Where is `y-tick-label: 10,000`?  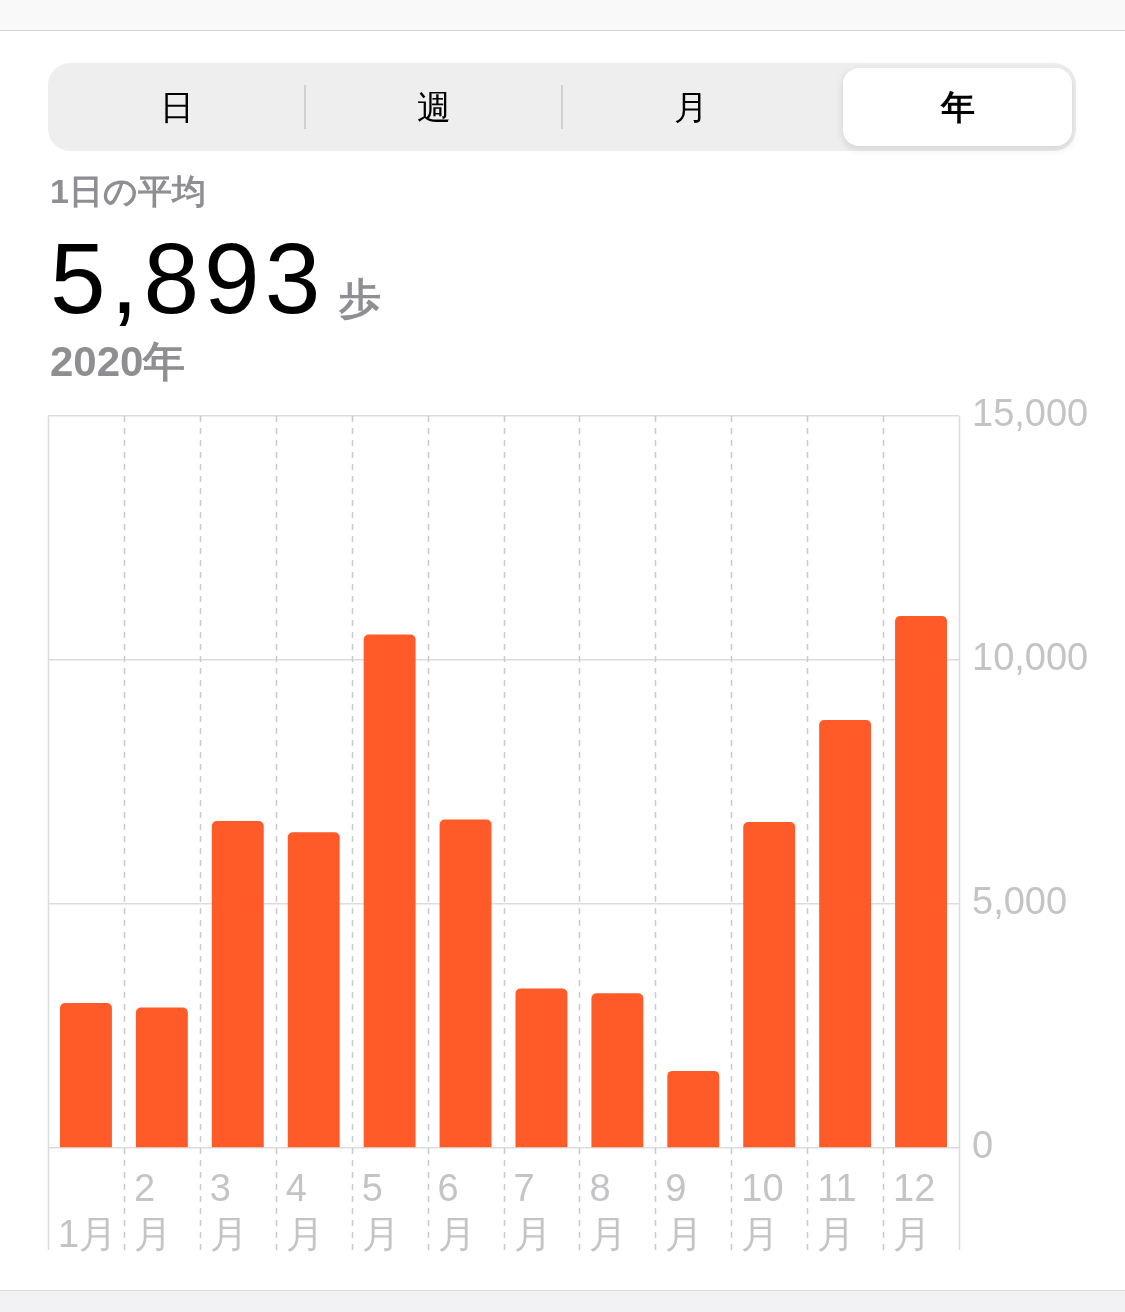 y-tick-label: 10,000 is located at coordinates (1030, 657).